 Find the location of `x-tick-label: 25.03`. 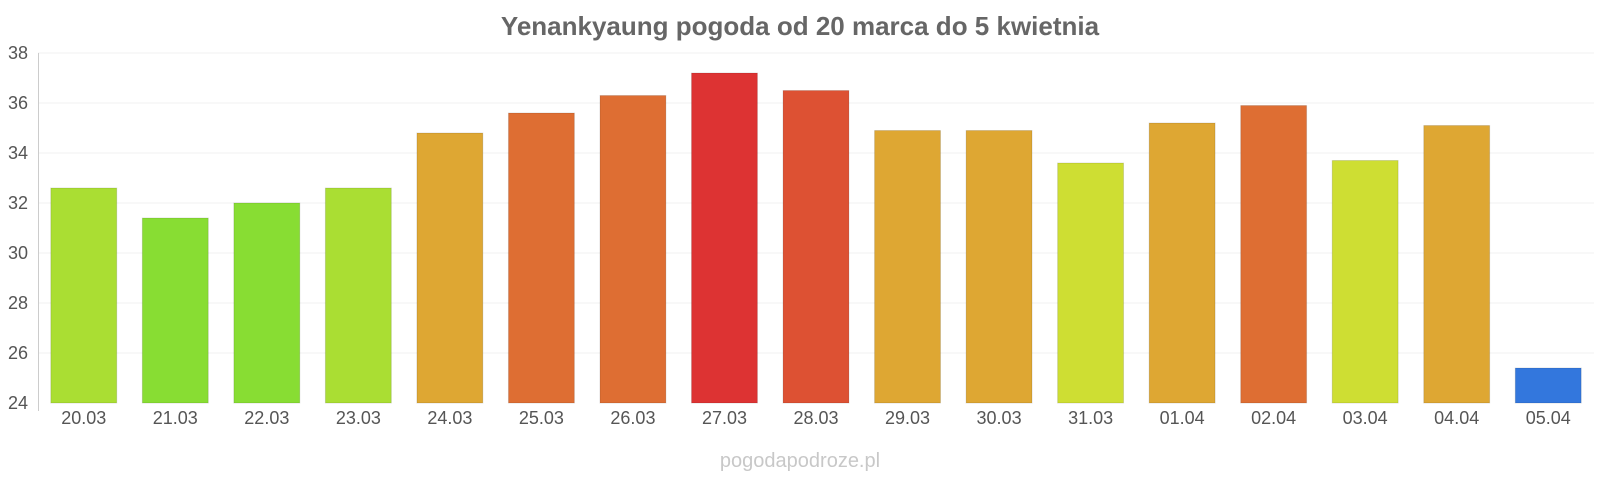

x-tick-label: 25.03 is located at coordinates (541, 418).